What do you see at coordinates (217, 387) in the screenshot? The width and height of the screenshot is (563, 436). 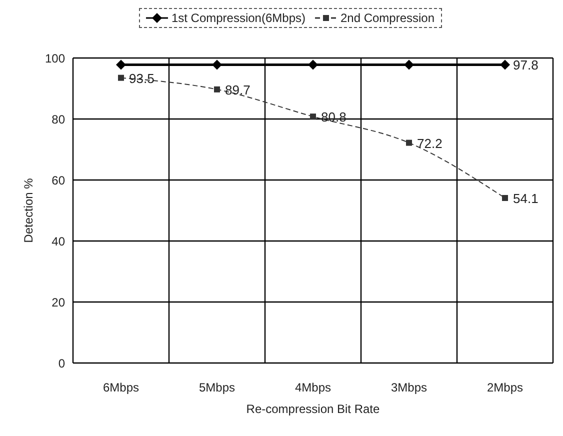 I see `x-tick-label: 5Mbps` at bounding box center [217, 387].